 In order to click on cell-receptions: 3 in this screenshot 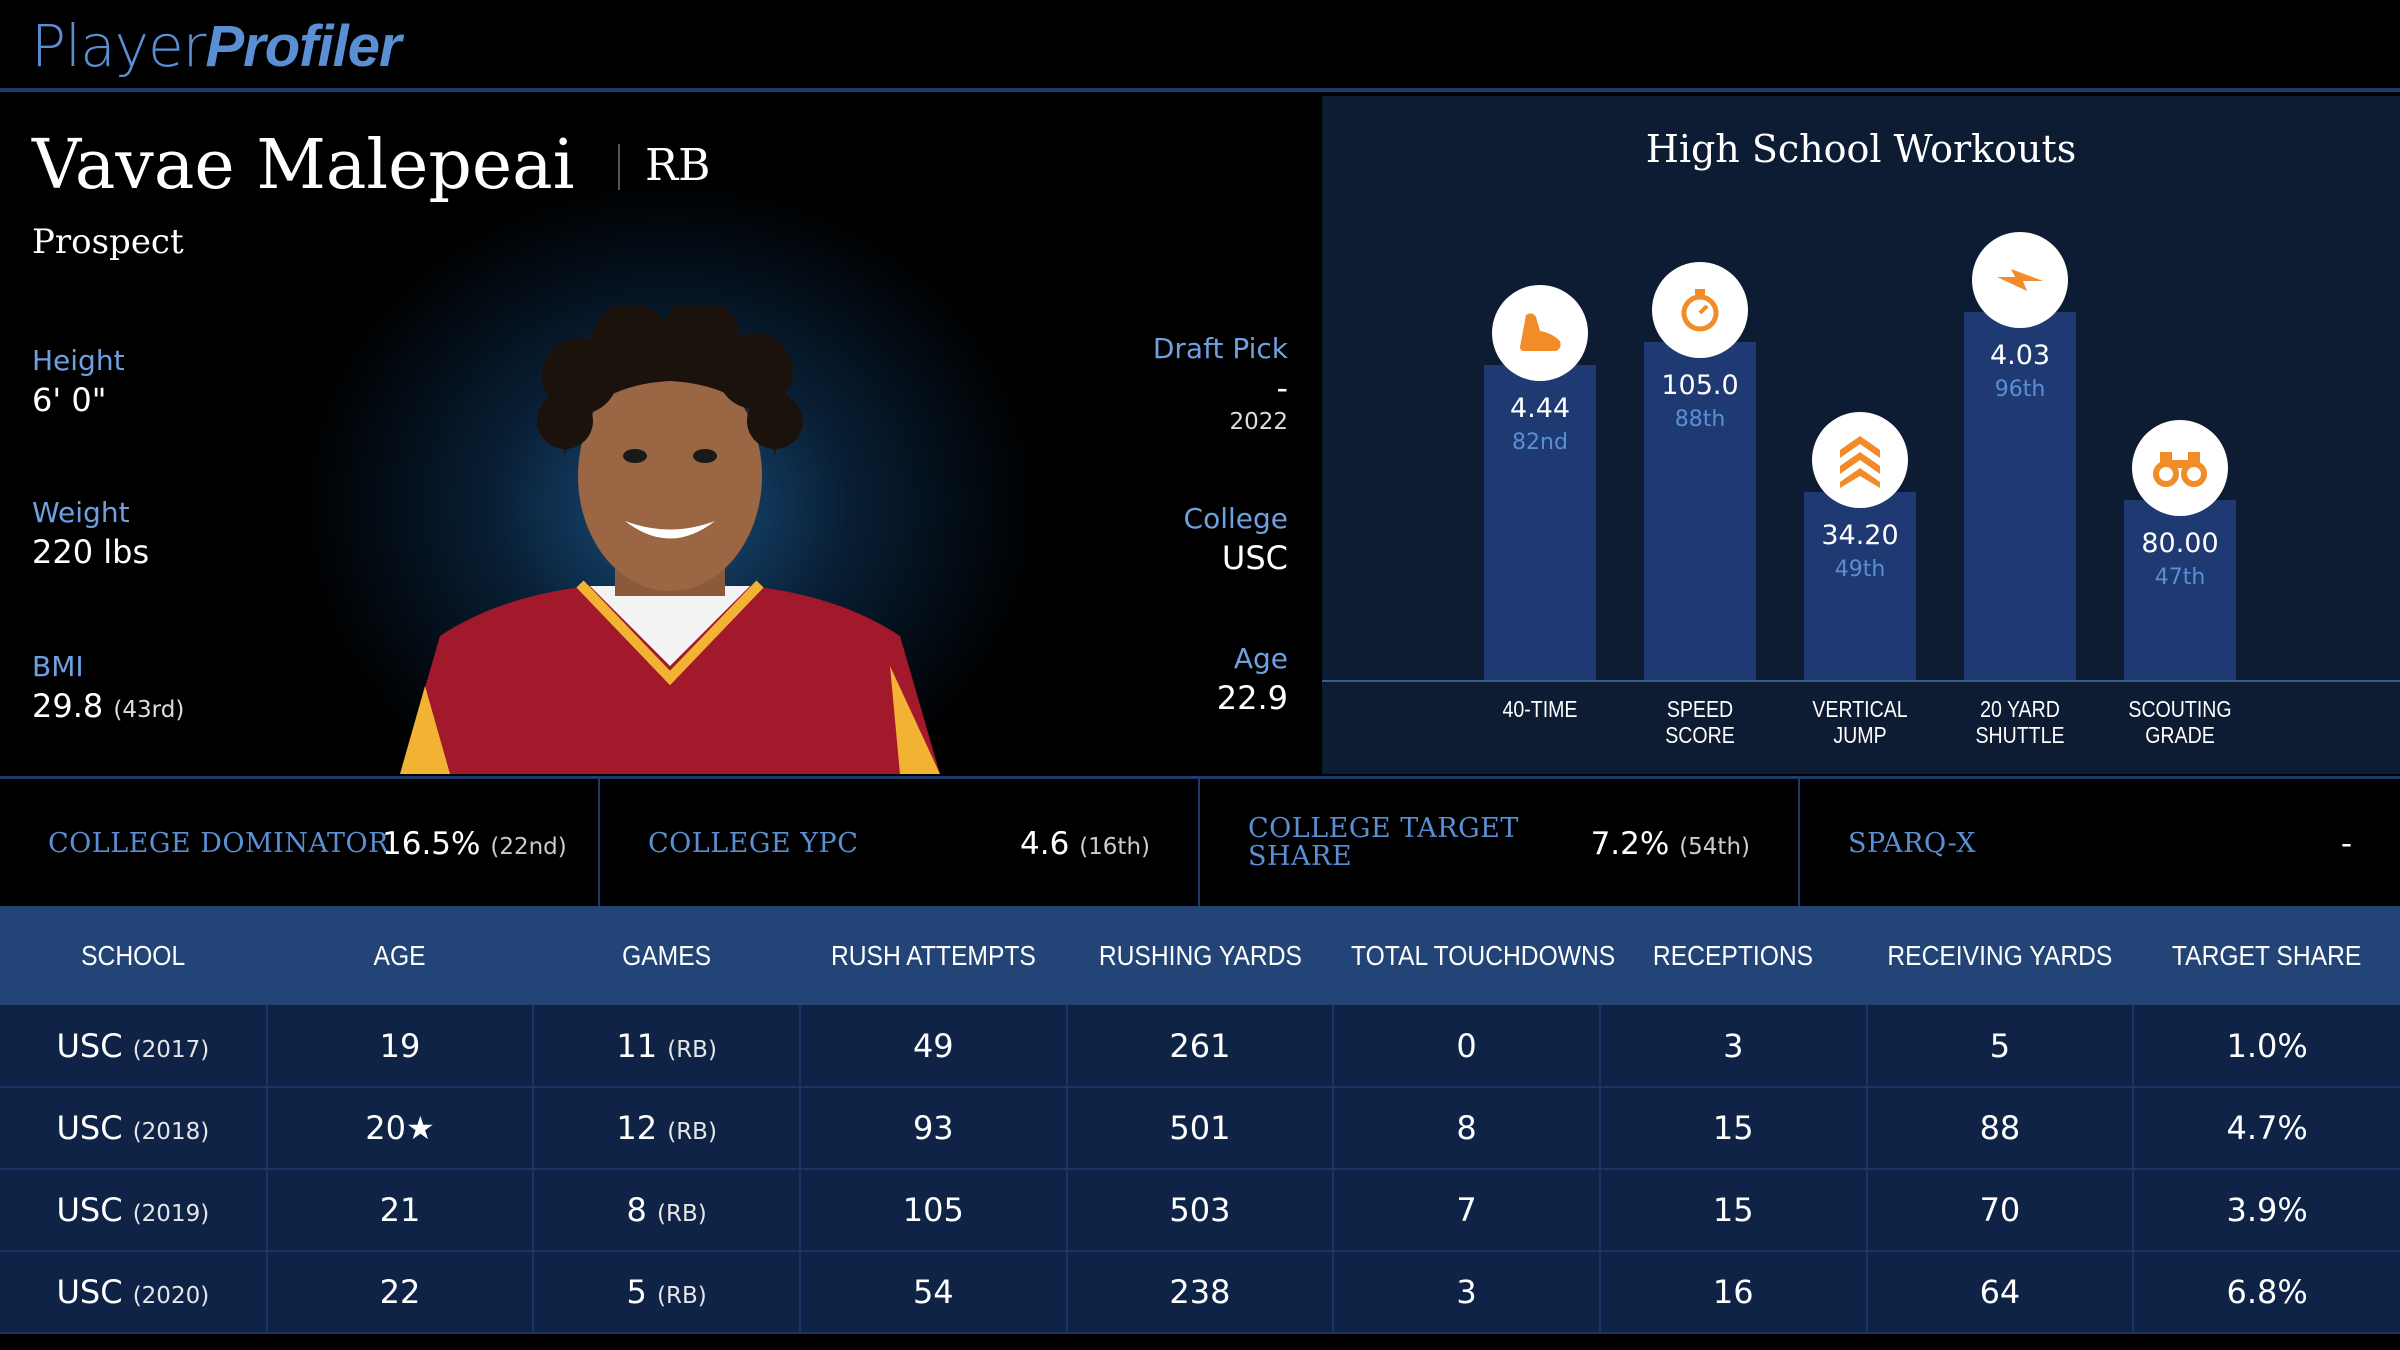, I will do `click(1733, 1046)`.